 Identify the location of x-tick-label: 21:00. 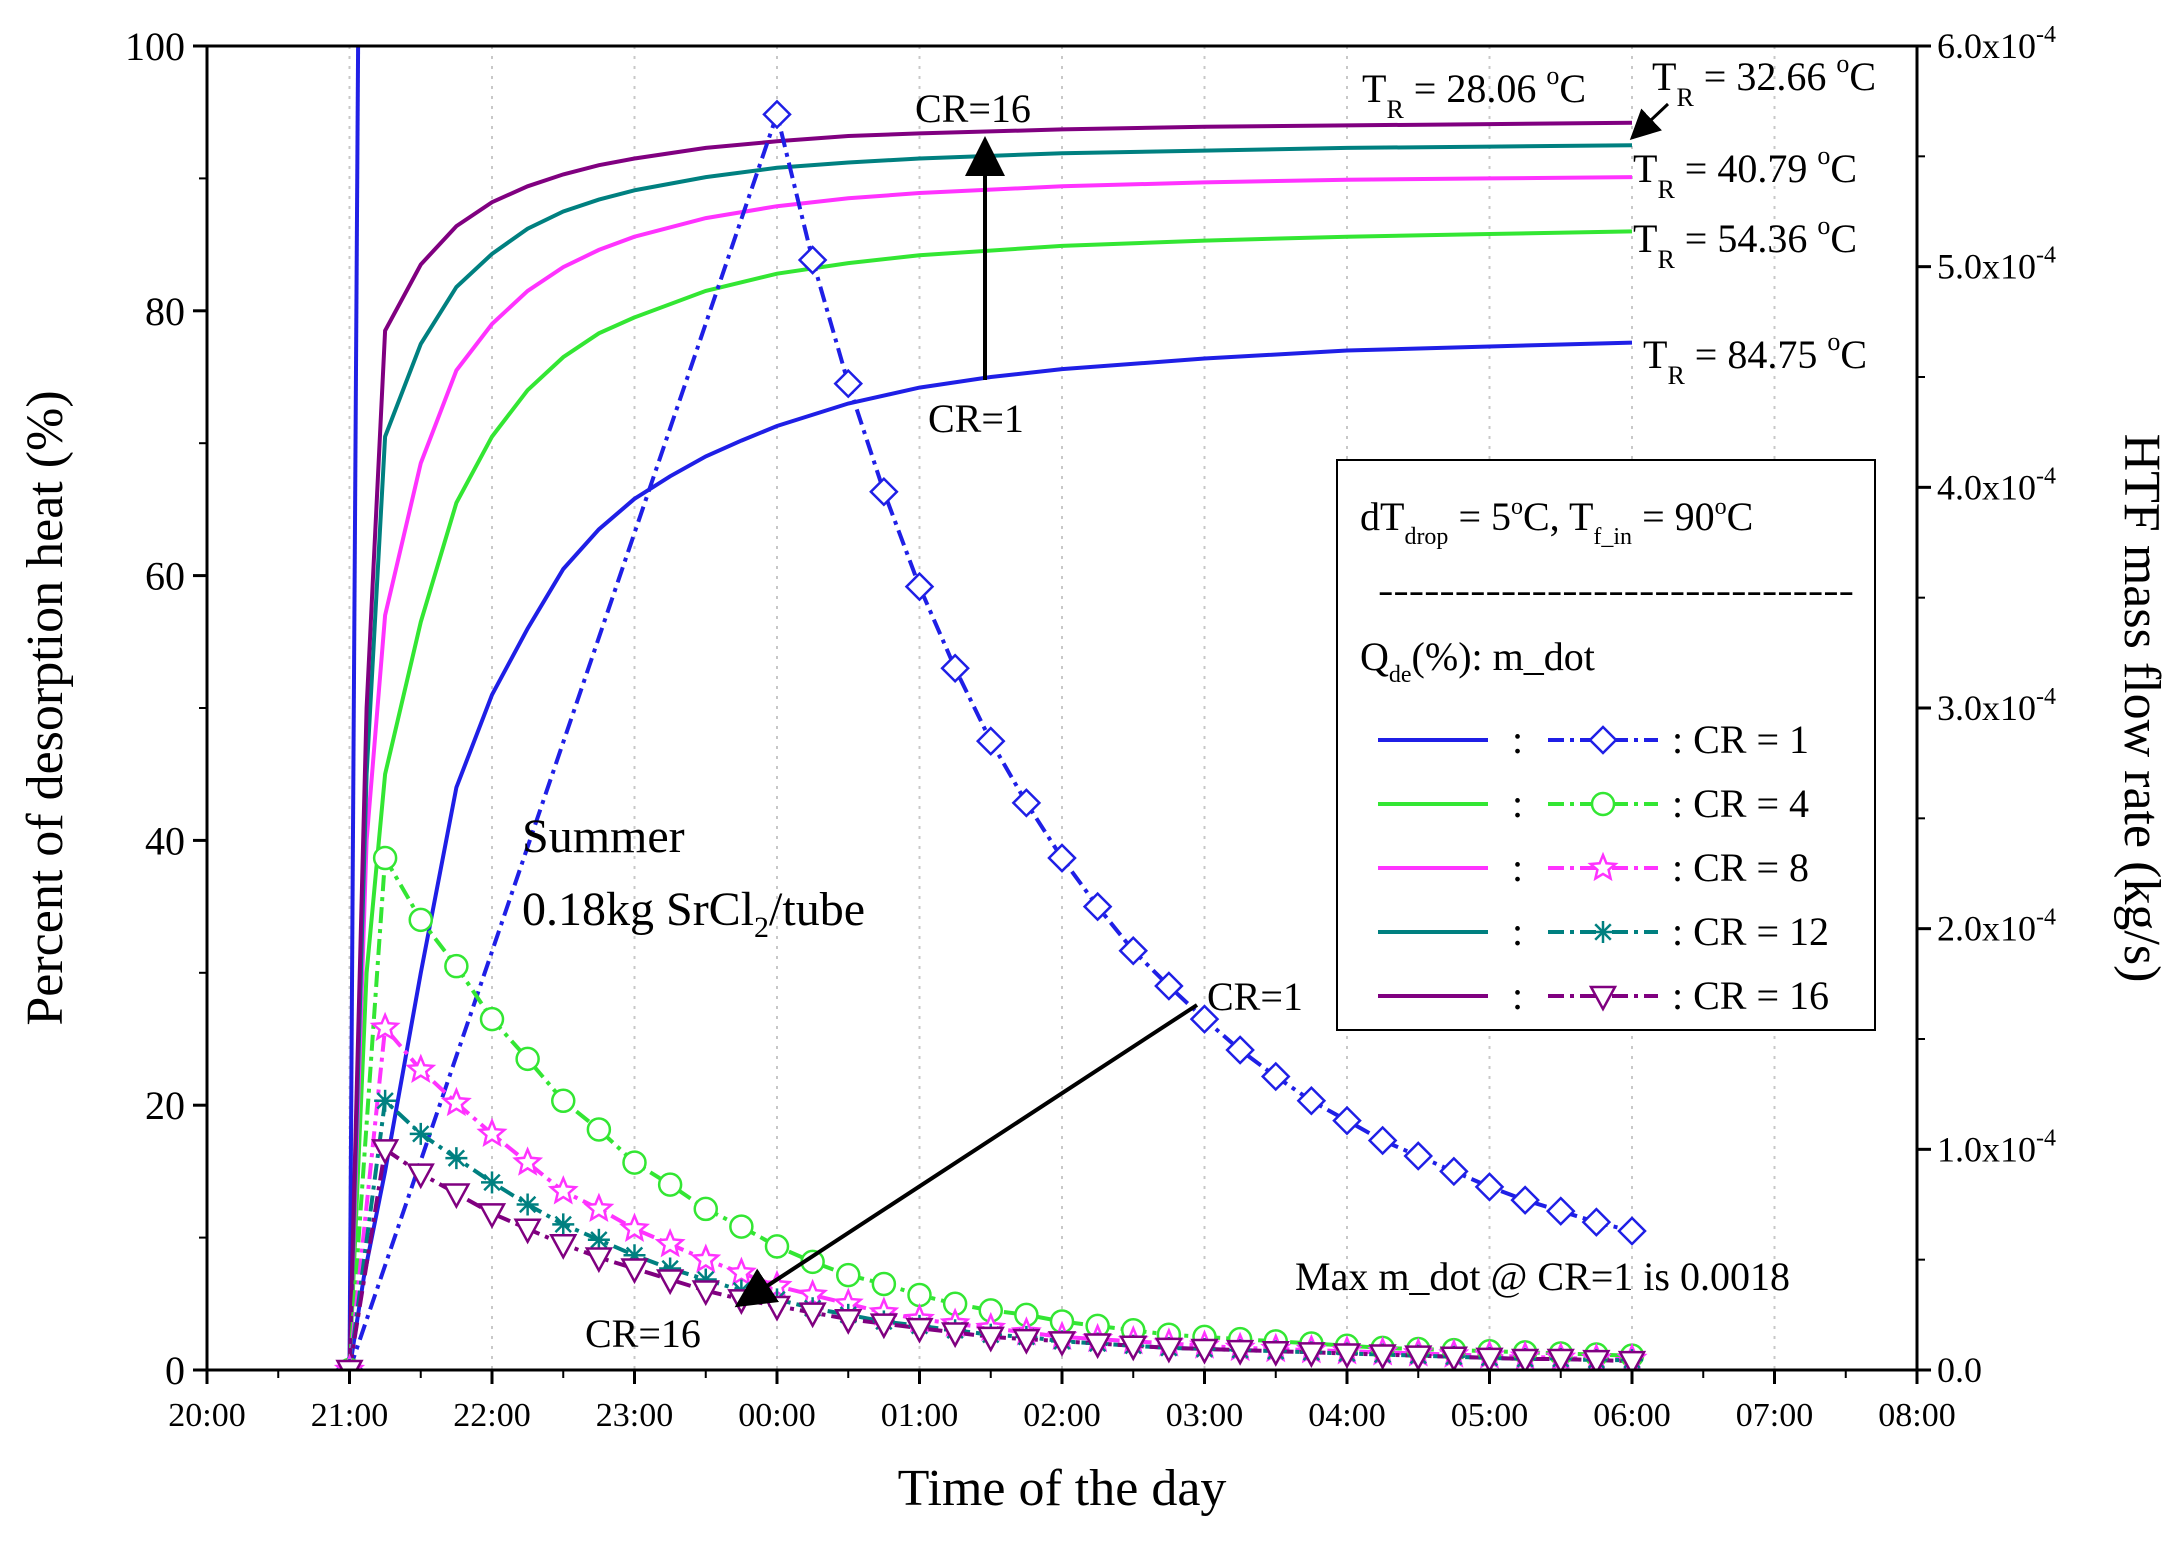
(349, 1415).